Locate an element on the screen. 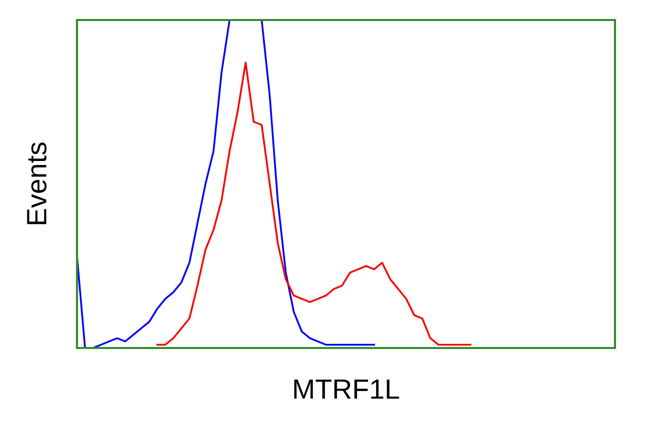  x-axis-title: MTRF1L is located at coordinates (347, 389).